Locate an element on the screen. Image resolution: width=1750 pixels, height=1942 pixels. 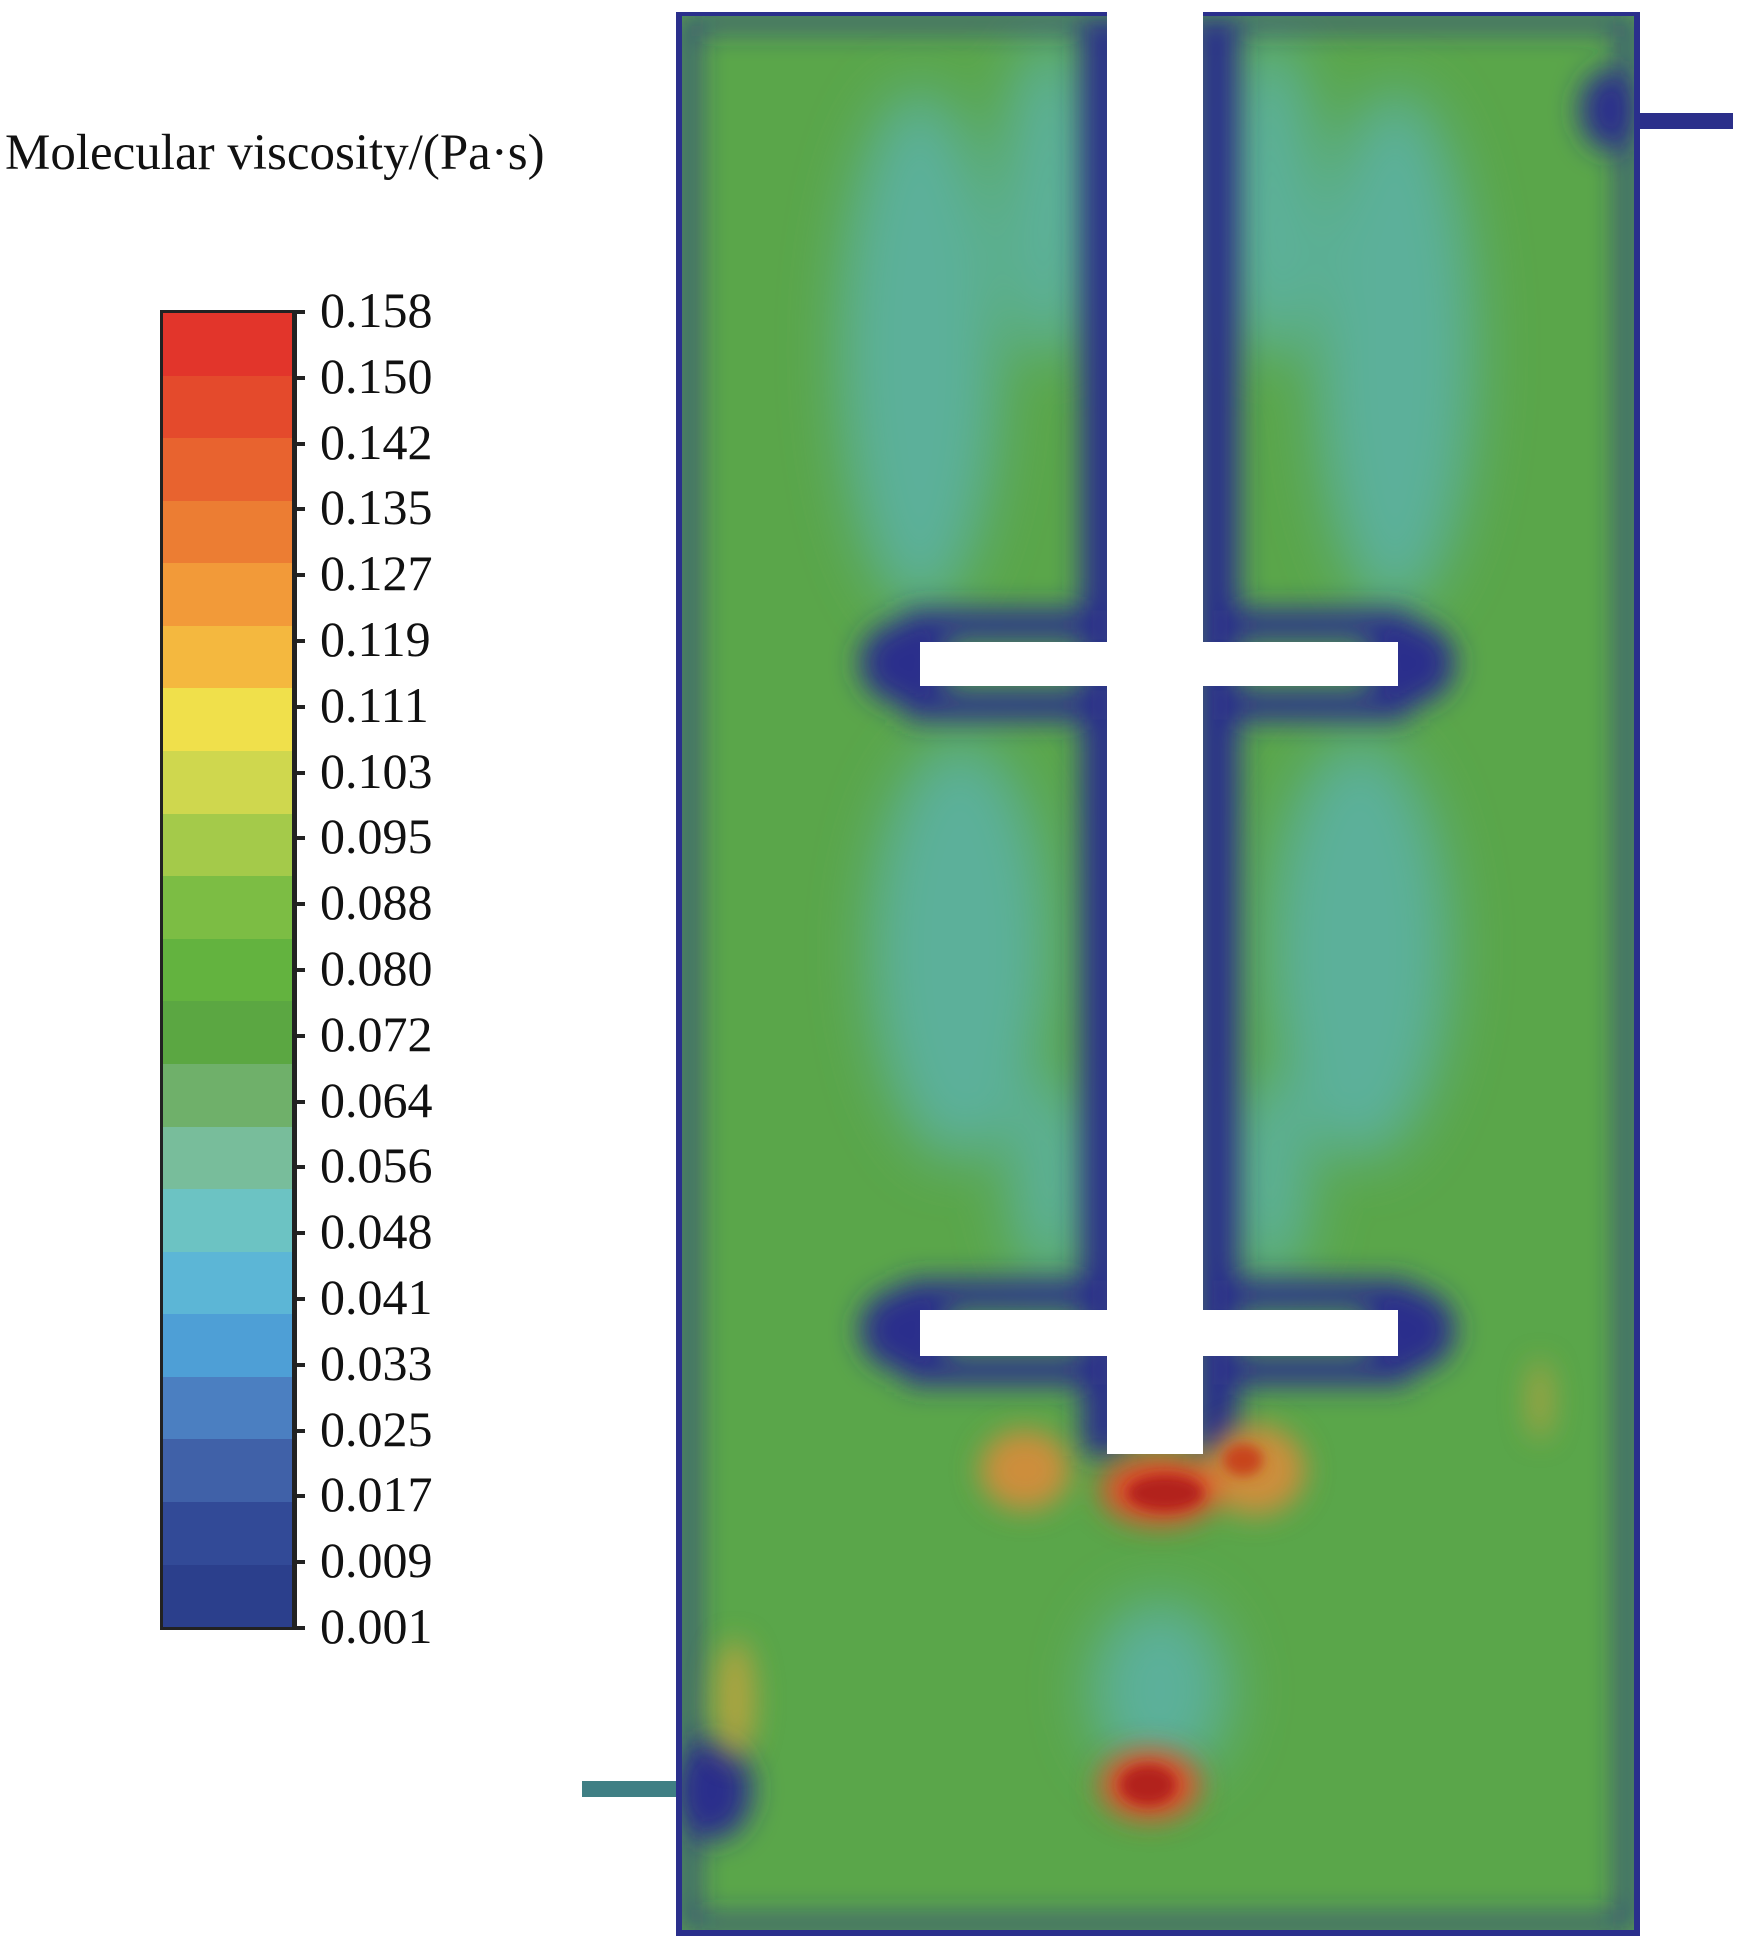
legend-title: Molecular viscosity/(Pa·s) is located at coordinates (275, 153).